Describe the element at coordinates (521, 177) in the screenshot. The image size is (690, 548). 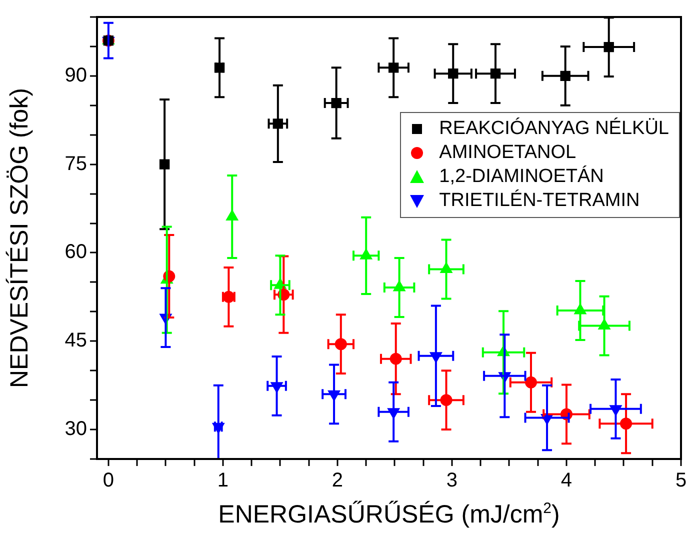
I see `legend-label: 1,2-DIAMINOETÁN` at that location.